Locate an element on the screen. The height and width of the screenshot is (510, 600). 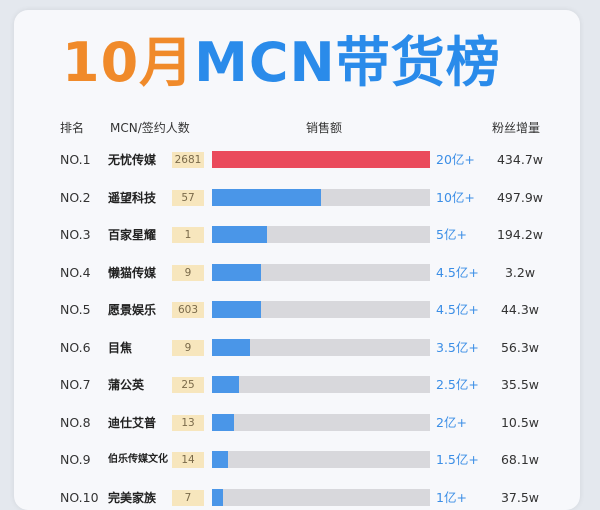
header-rank: 排名 is located at coordinates (72, 128).